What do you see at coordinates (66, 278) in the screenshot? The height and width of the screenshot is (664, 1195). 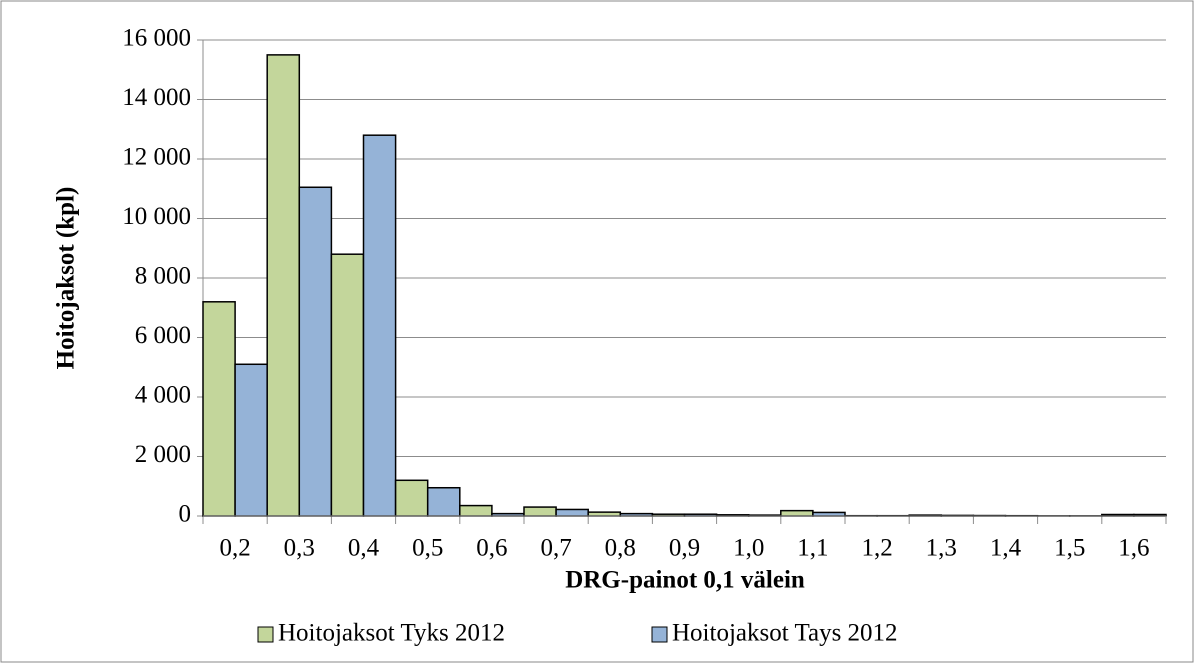 I see `y-axis-title: Hoitojaksot (kpl)` at bounding box center [66, 278].